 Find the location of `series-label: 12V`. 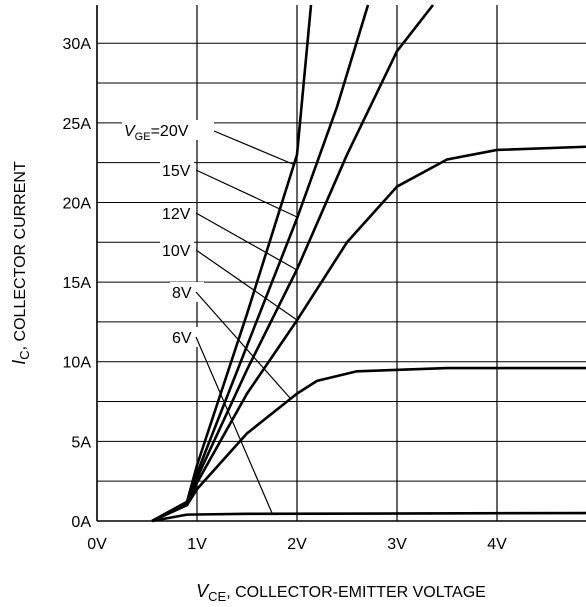

series-label: 12V is located at coordinates (176, 214).